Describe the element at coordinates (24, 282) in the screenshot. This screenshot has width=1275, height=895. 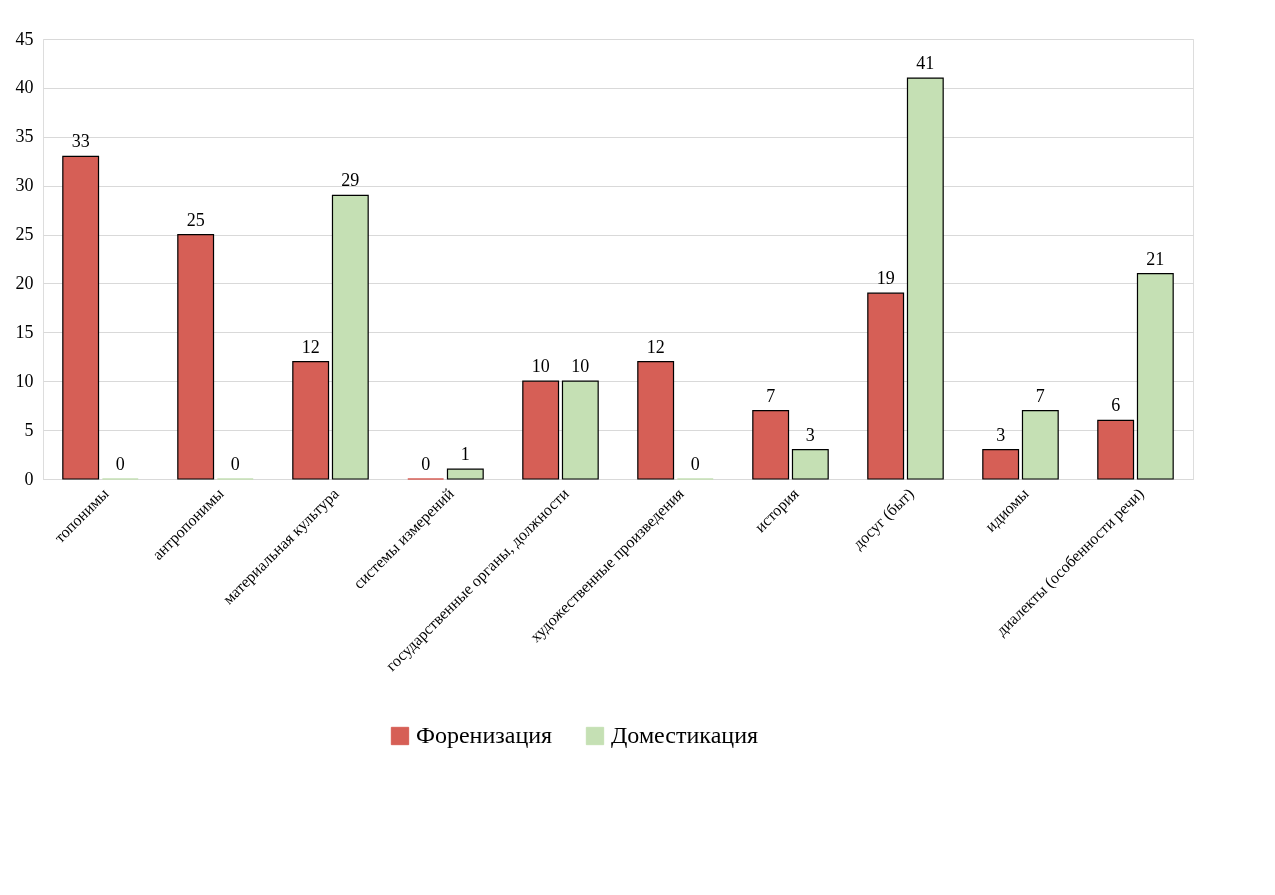
I see `y-tick-label: 20` at that location.